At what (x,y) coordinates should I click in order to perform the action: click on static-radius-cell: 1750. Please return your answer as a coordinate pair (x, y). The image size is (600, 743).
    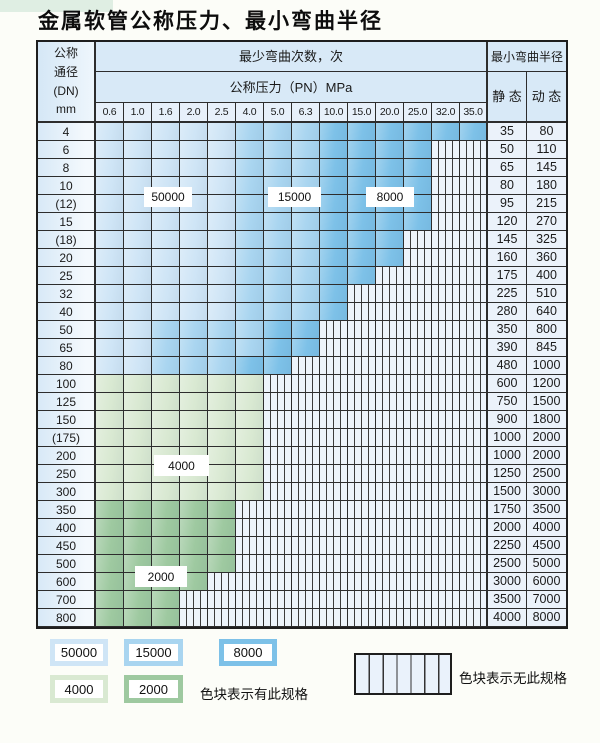
    Looking at the image, I should click on (507, 510).